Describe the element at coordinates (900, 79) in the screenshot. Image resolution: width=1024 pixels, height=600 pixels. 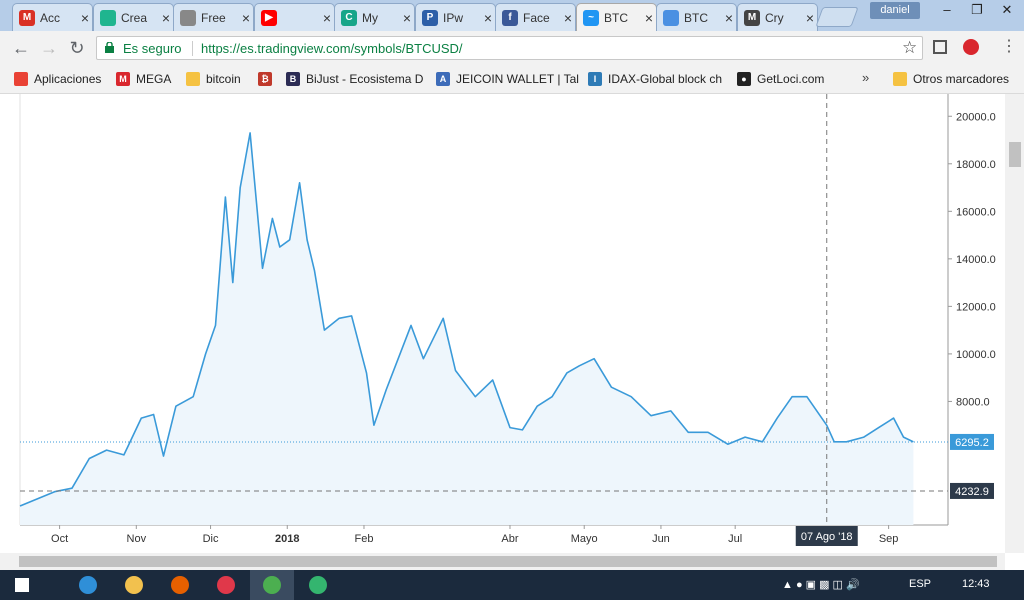
I see `folder-icon` at that location.